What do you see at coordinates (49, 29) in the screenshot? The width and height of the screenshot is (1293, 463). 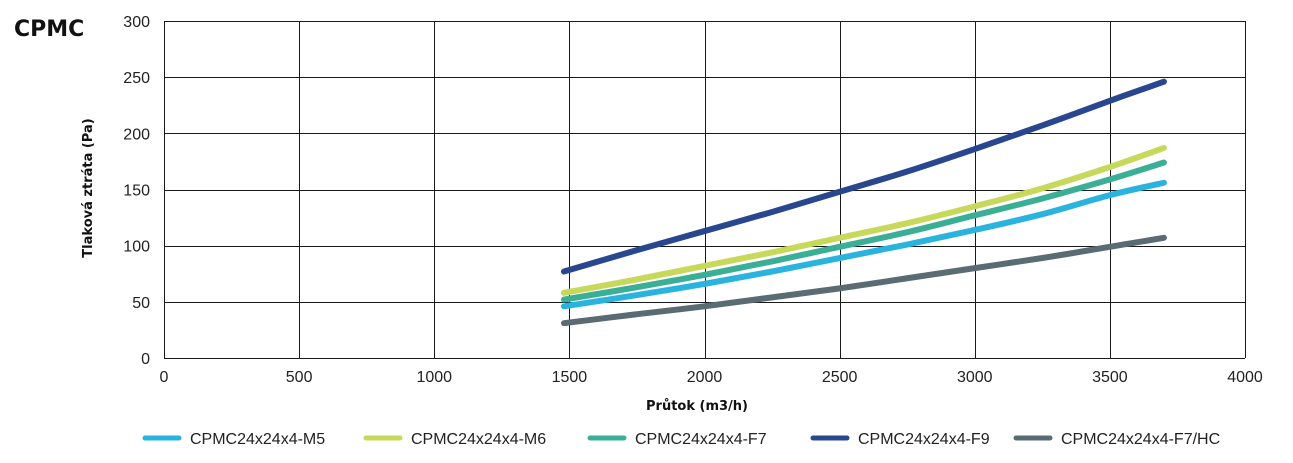 I see `brand-title: CPMC` at bounding box center [49, 29].